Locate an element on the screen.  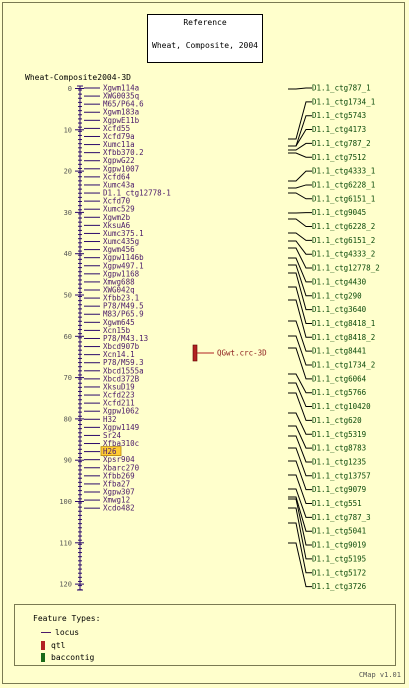
marker-label: Sr24 is located at coordinates (112, 435).